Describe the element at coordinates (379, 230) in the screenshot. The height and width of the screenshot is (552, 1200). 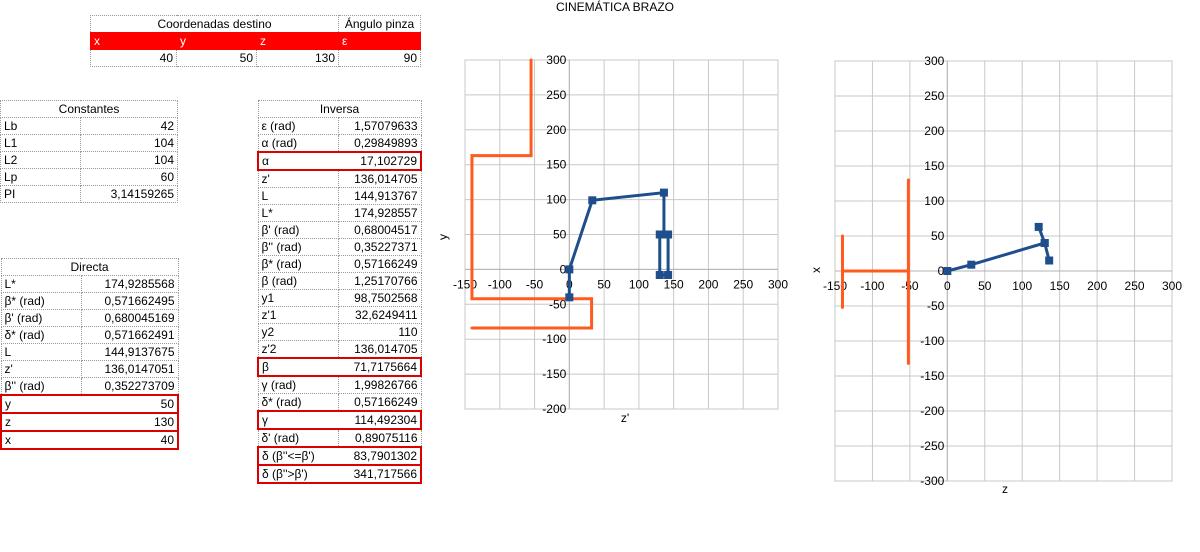
I see `inverse-value: 0,68004517` at that location.